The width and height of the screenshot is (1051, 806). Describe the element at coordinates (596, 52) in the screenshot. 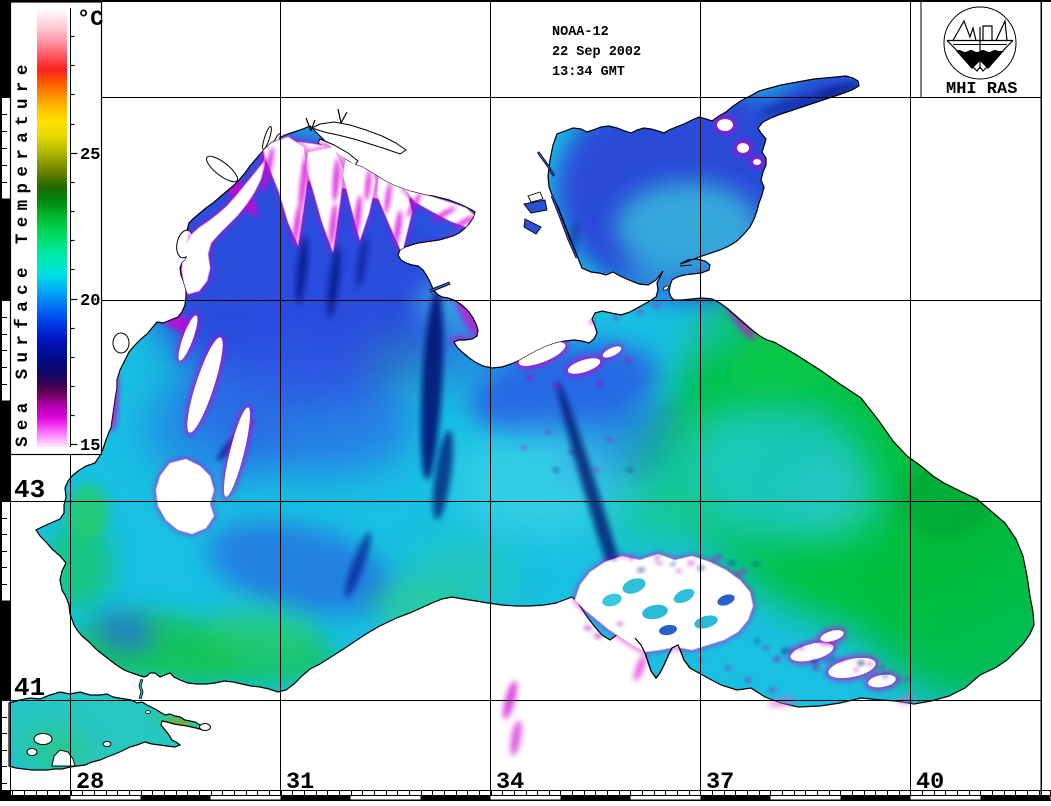

I see `svg-text: 22 Sep 2002` at that location.